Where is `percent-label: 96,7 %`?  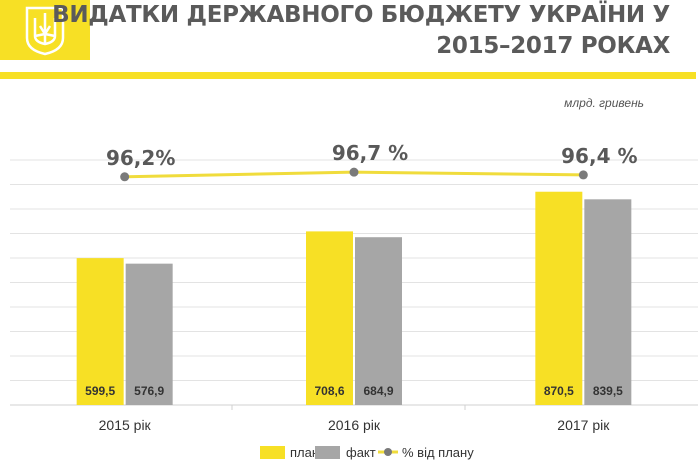 percent-label: 96,7 % is located at coordinates (370, 153).